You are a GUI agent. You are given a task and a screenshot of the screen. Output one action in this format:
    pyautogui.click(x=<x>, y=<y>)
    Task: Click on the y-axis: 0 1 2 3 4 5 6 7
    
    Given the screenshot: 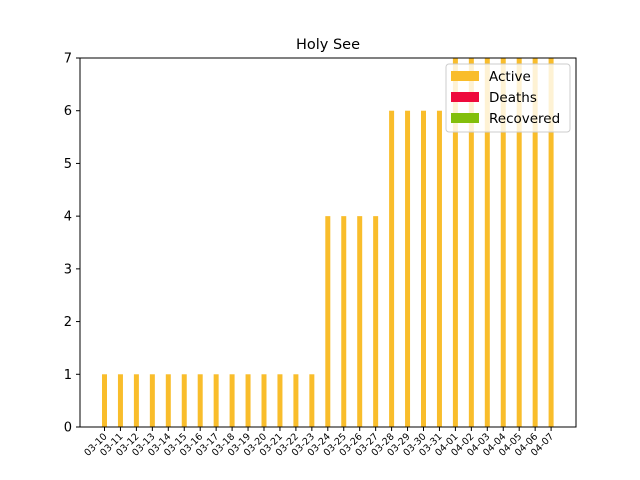 What is the action you would take?
    pyautogui.click(x=72, y=244)
    